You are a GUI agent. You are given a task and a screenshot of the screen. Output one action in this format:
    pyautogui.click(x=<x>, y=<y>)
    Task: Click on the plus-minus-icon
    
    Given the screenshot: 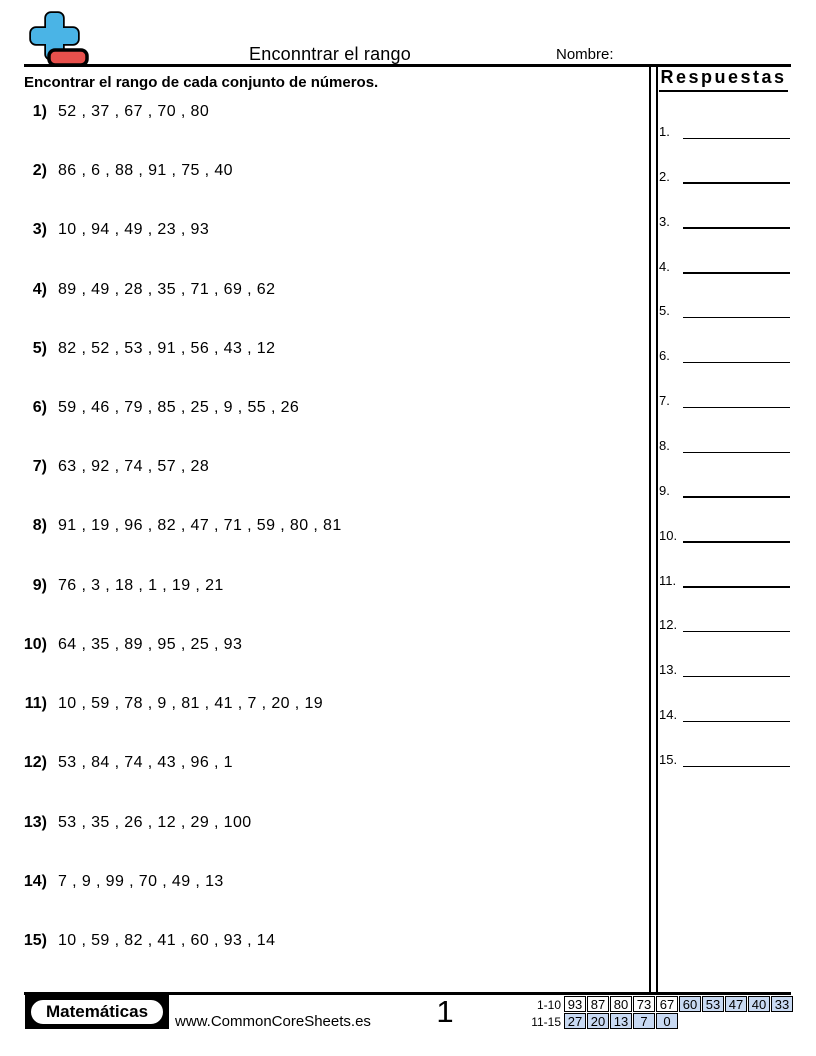 What is the action you would take?
    pyautogui.click(x=59, y=39)
    